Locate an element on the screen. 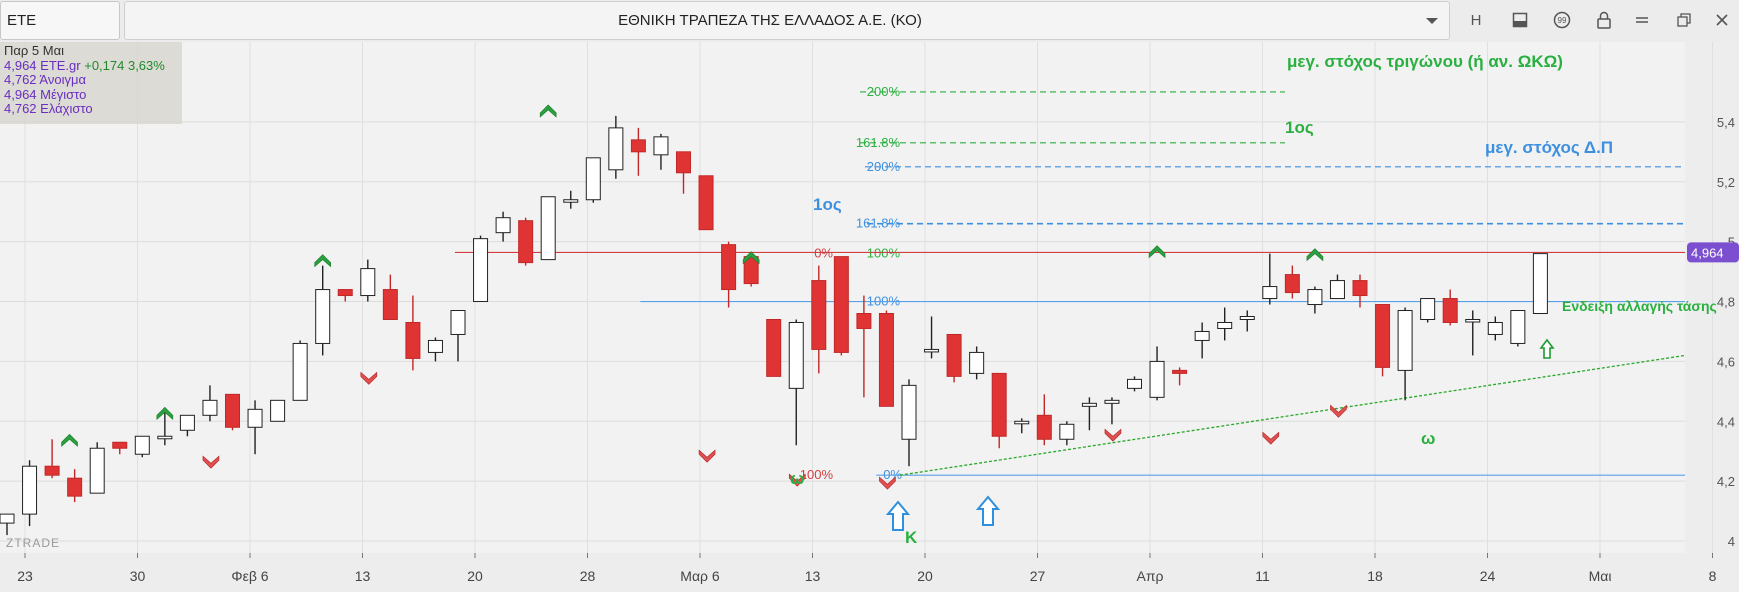  chart-annotation: ω is located at coordinates (1428, 438).